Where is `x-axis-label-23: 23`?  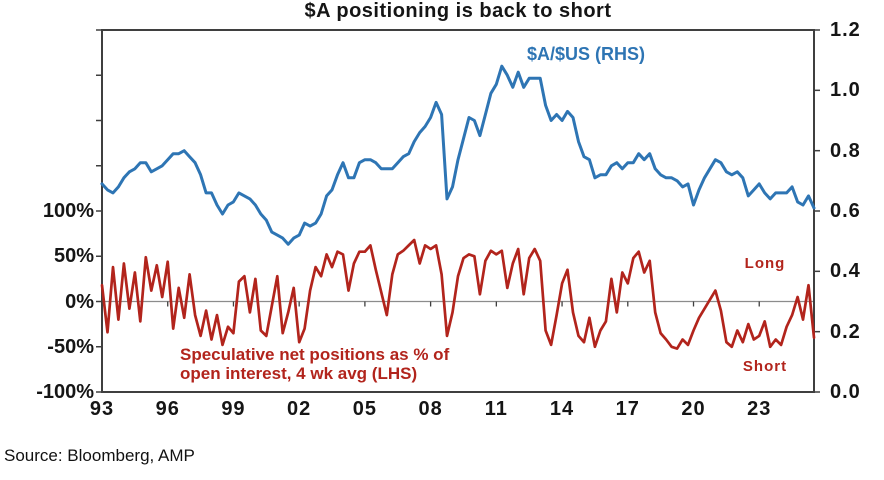 x-axis-label-23: 23 is located at coordinates (759, 409).